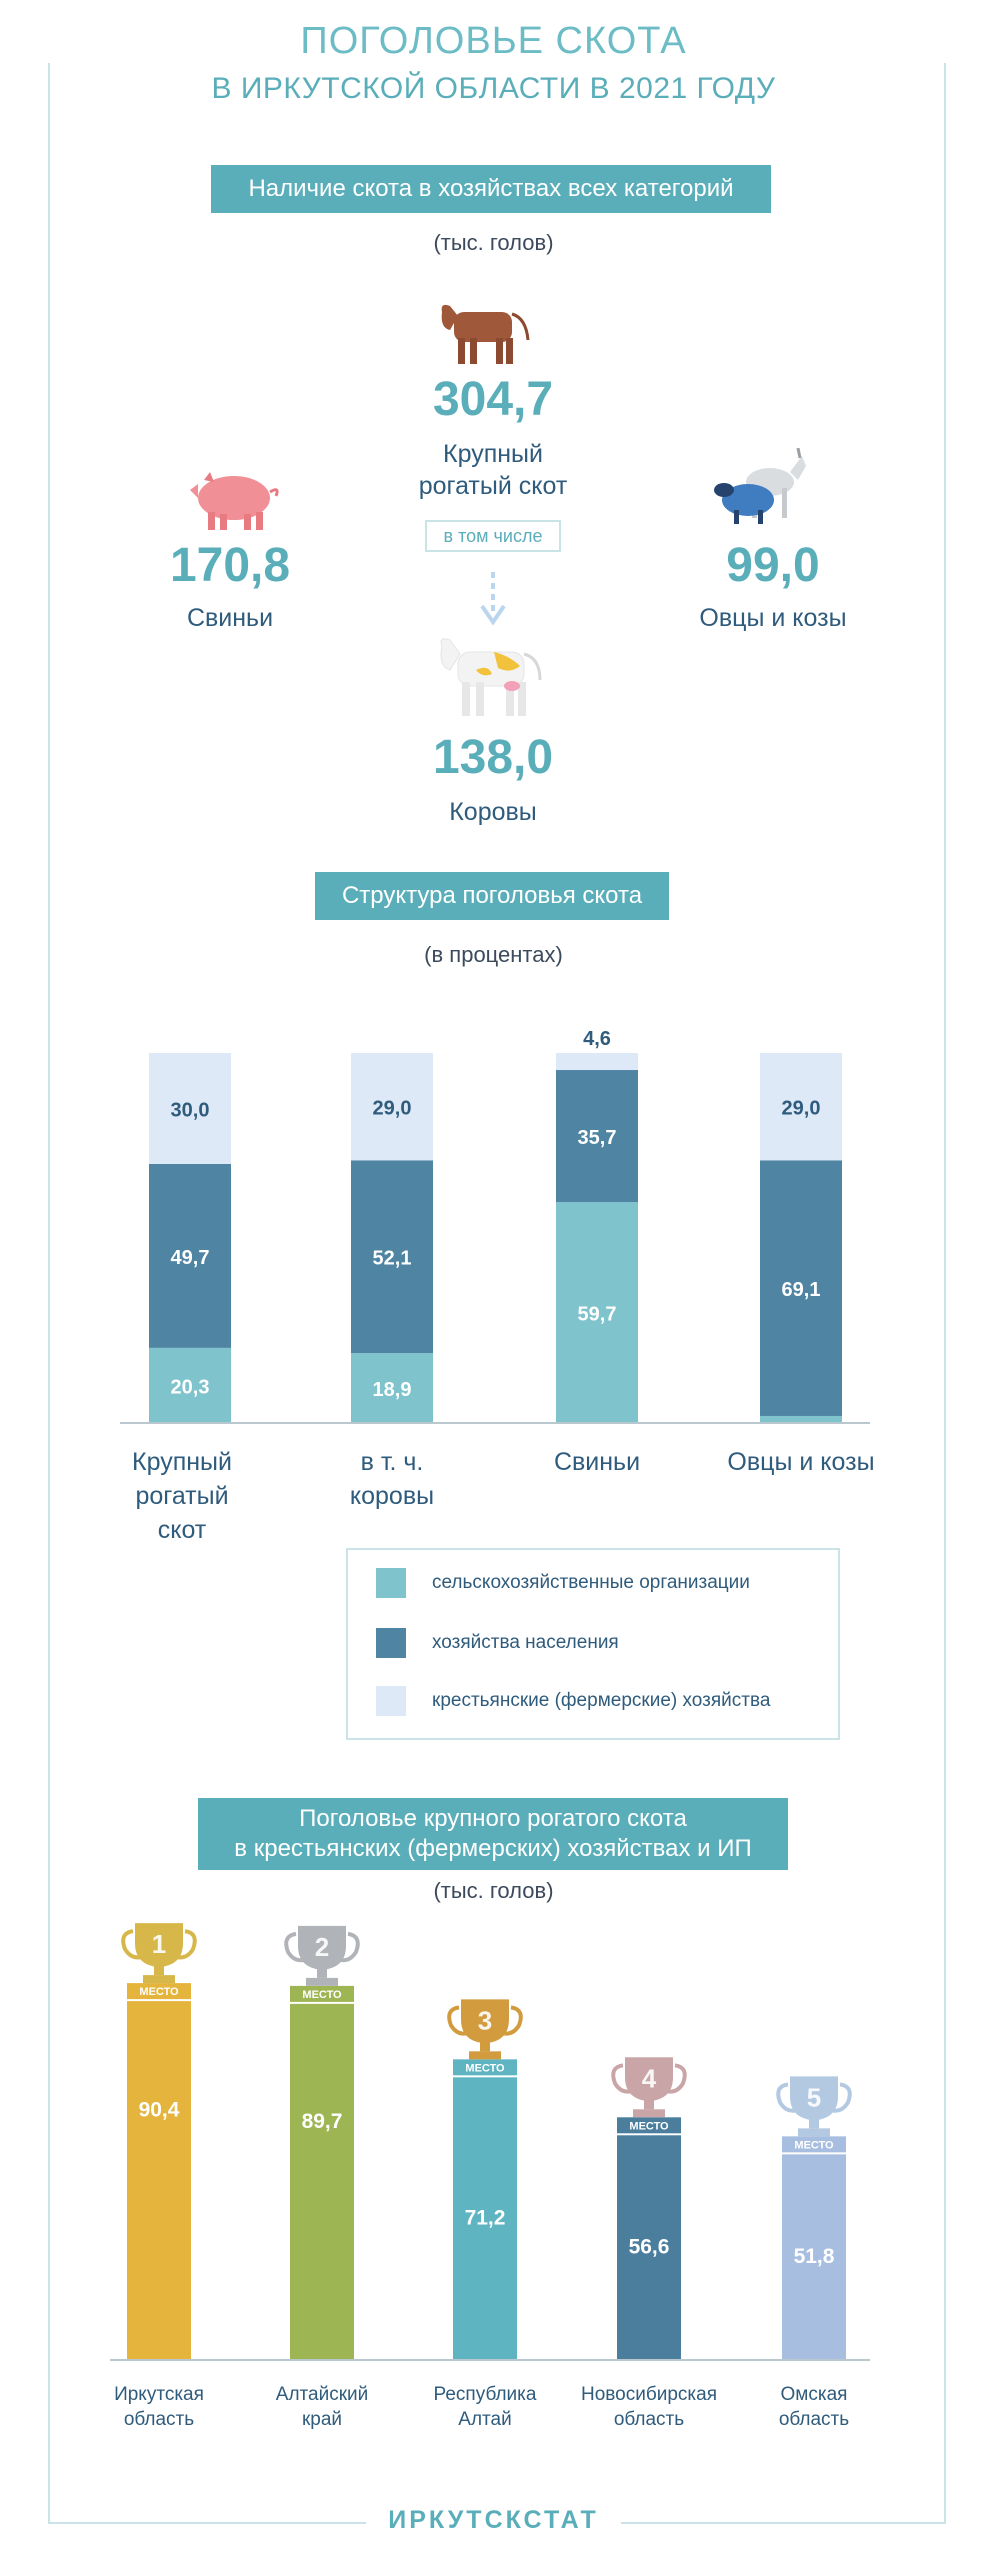 The image size is (987, 2560). Describe the element at coordinates (391, 1643) in the screenshot. I see `legend-swatch` at that location.